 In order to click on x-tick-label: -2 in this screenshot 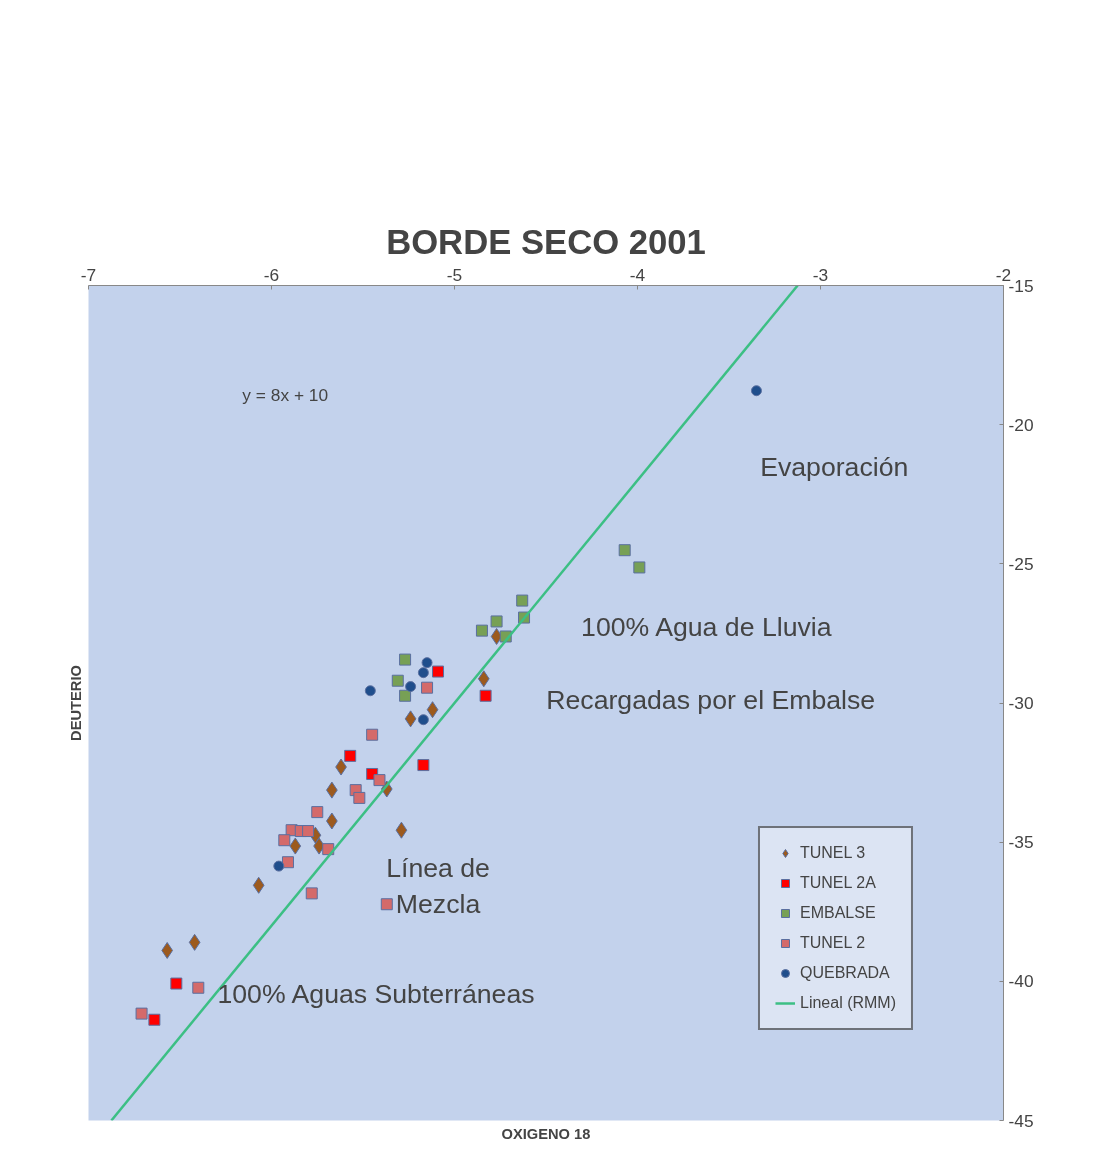, I will do `click(1003, 274)`.